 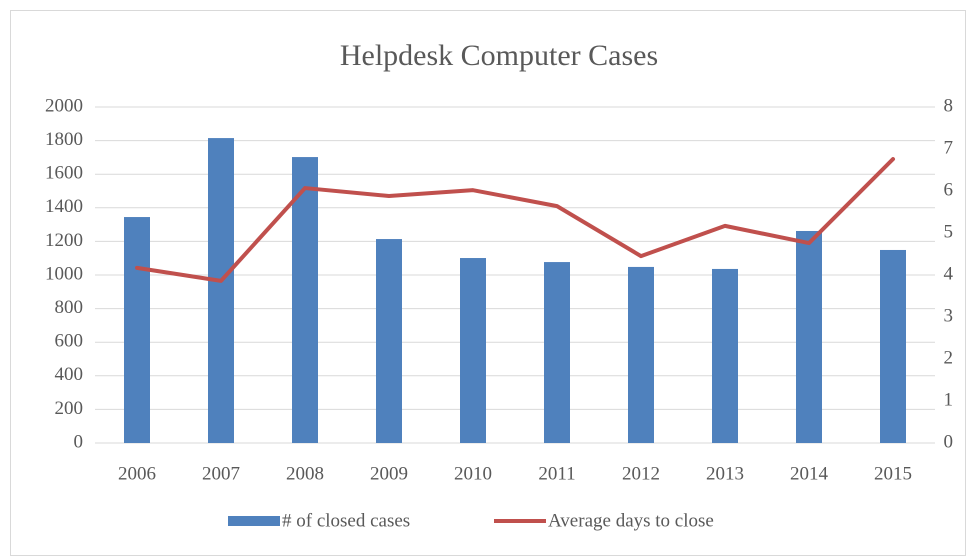 What do you see at coordinates (949, 105) in the screenshot?
I see `y2-tick-label: 8` at bounding box center [949, 105].